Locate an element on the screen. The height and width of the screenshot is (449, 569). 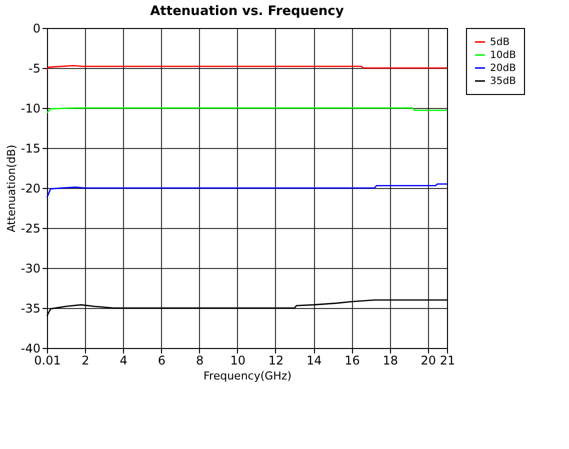
x-tick-label: 2 is located at coordinates (86, 361).